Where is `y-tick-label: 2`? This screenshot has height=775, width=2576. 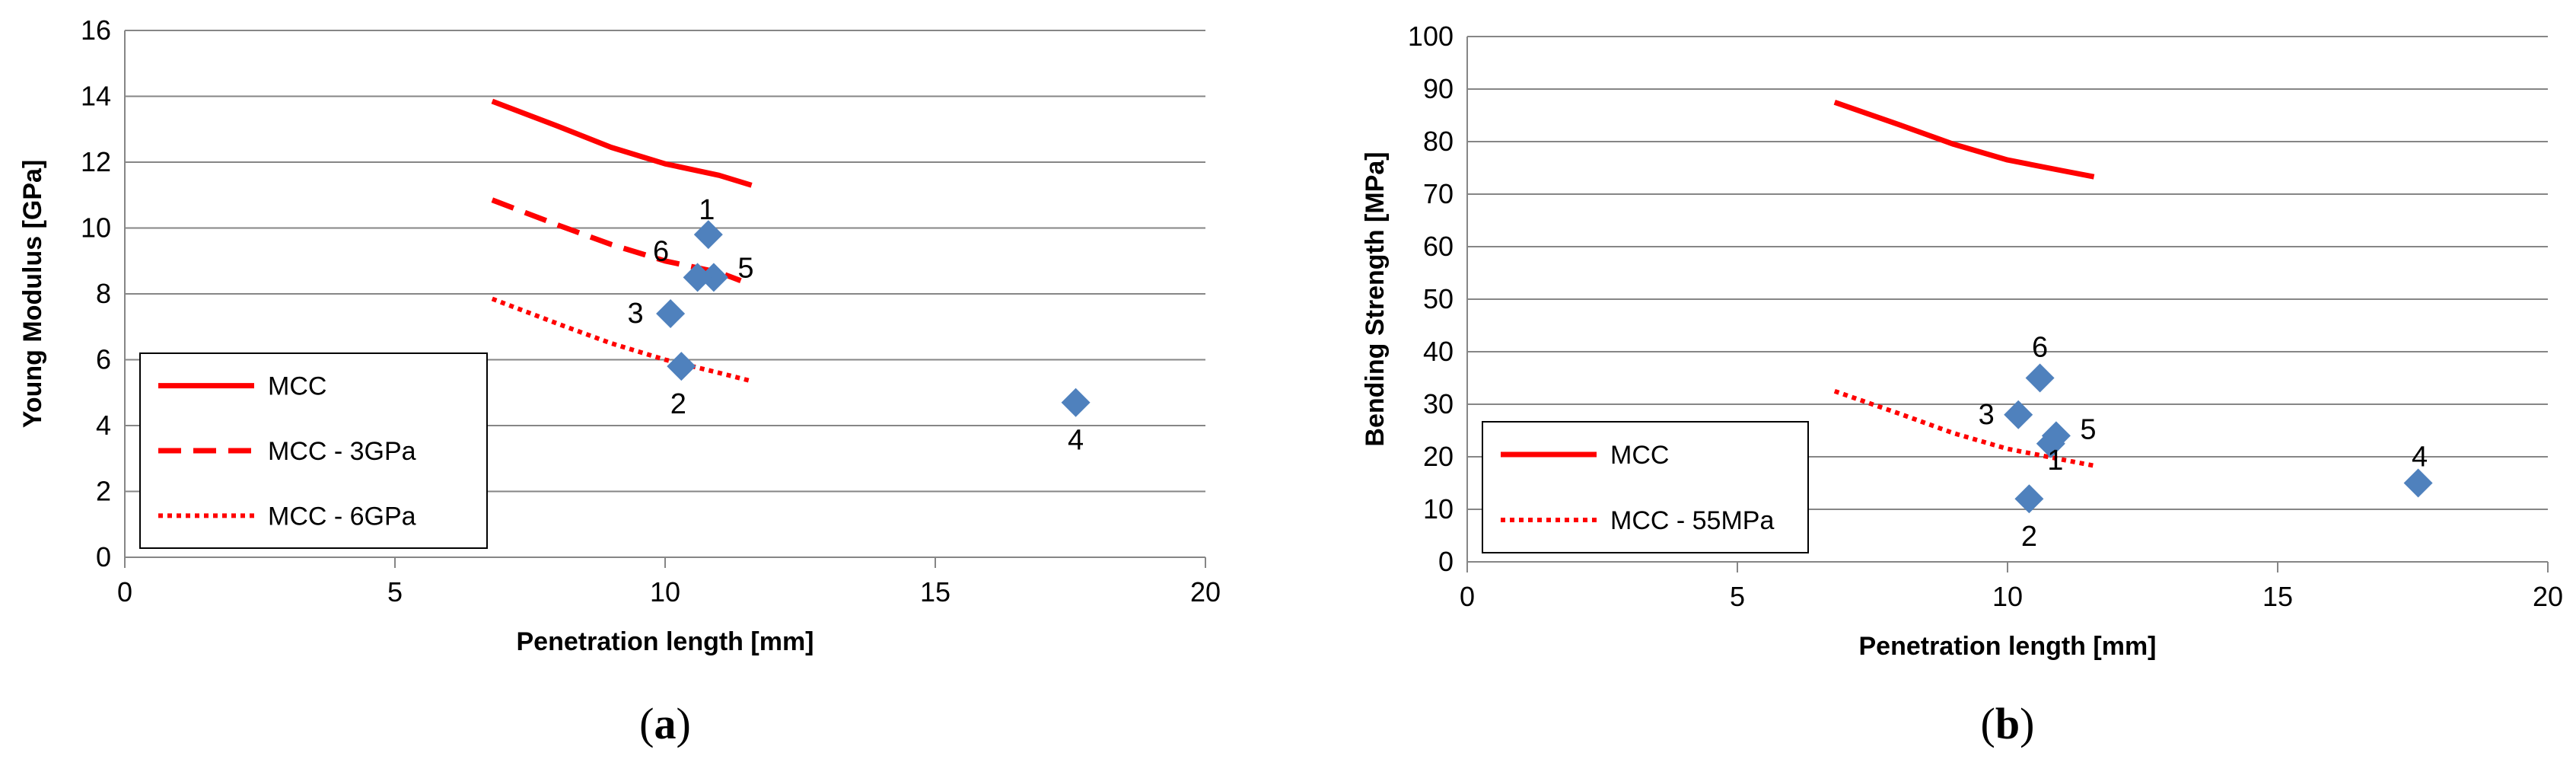
y-tick-label: 2 is located at coordinates (103, 492).